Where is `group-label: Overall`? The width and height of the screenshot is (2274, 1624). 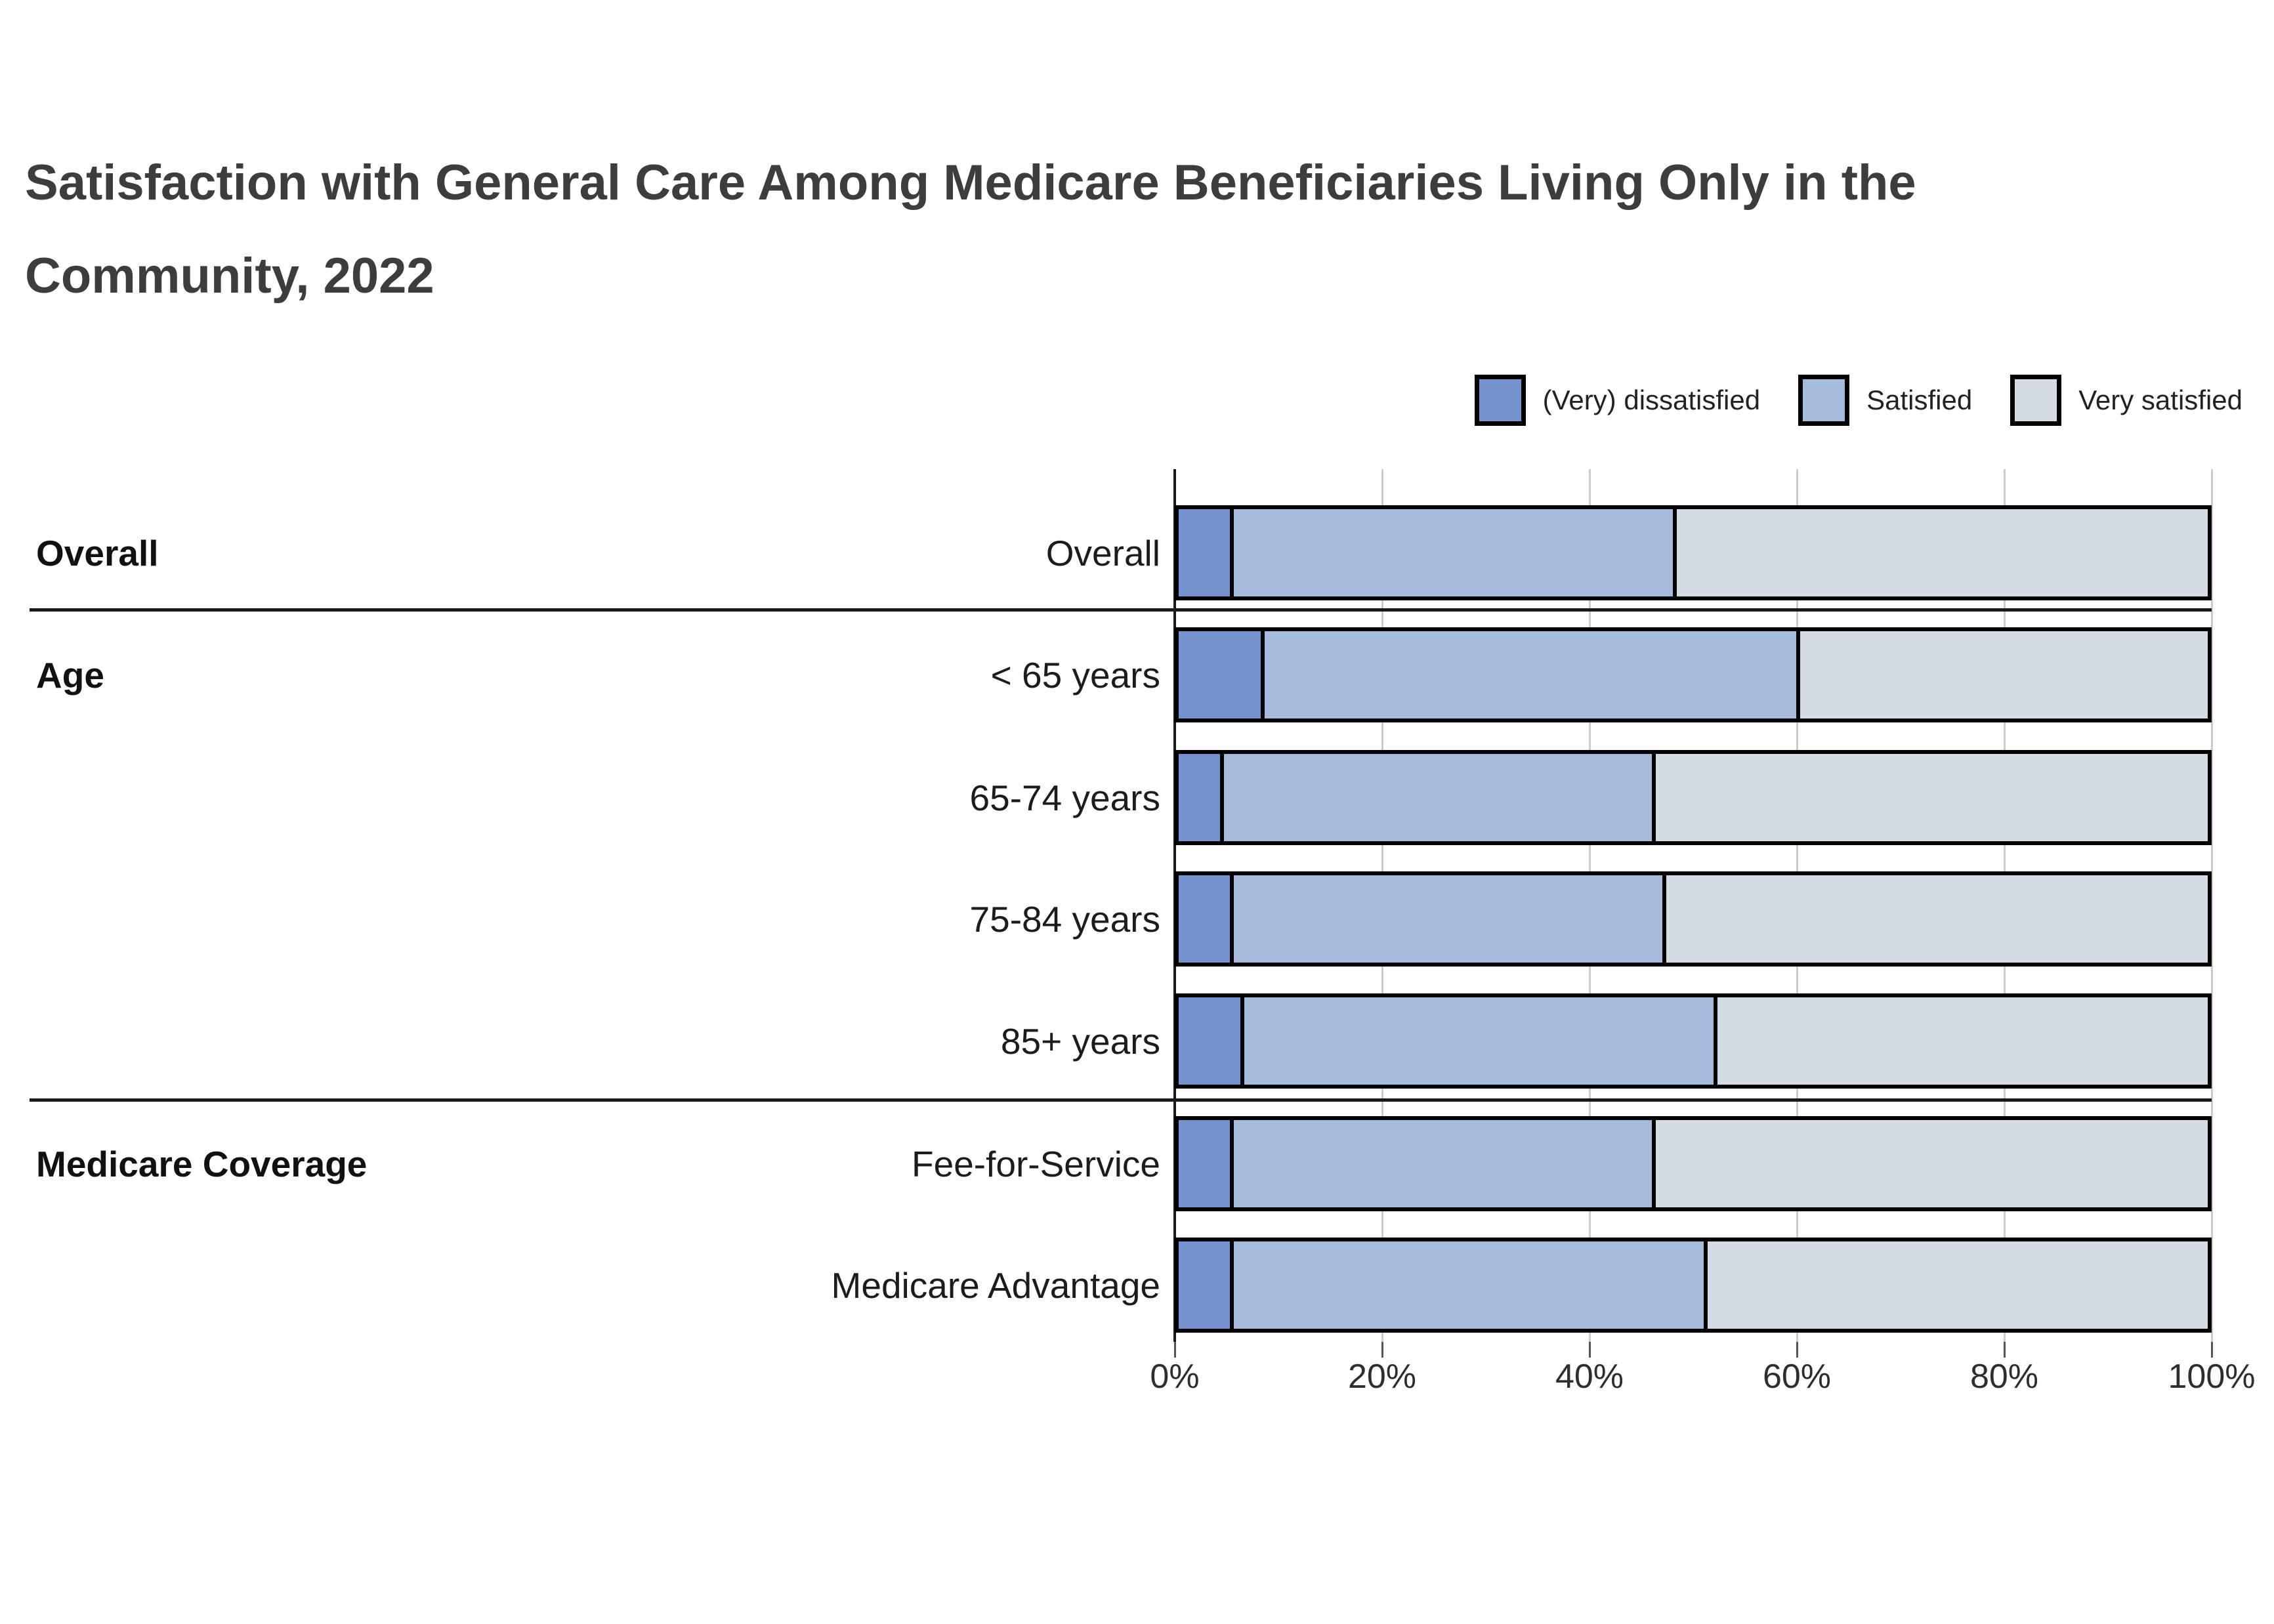
group-label: Overall is located at coordinates (97, 552).